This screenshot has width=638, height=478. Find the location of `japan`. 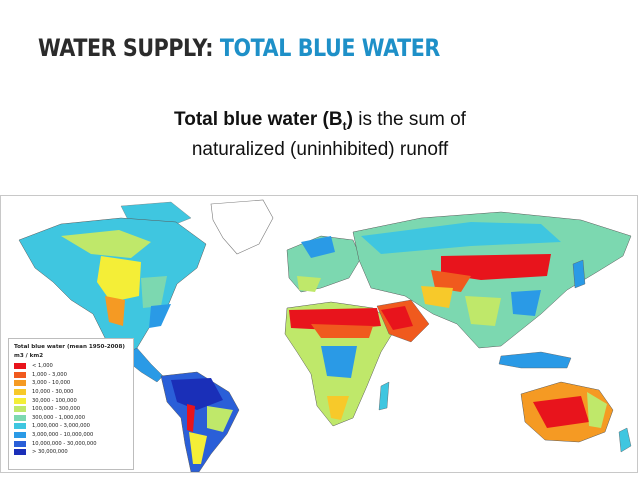

japan is located at coordinates (579, 274).